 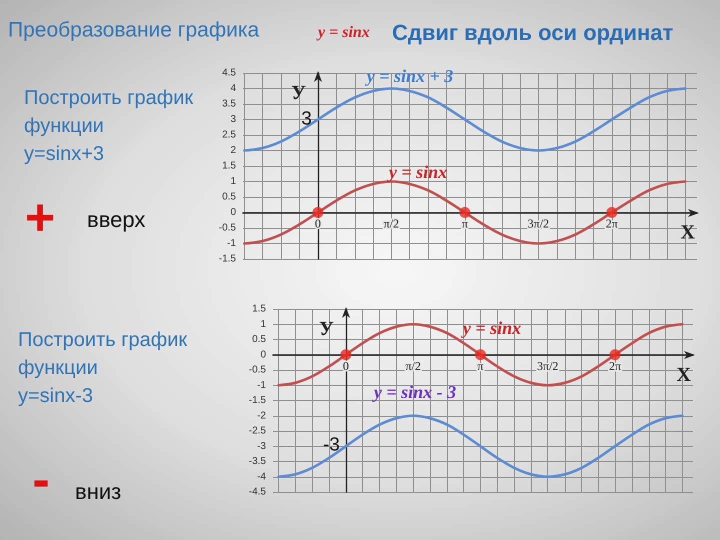 What do you see at coordinates (229, 73) in the screenshot?
I see `y-tick-label: 4.5` at bounding box center [229, 73].